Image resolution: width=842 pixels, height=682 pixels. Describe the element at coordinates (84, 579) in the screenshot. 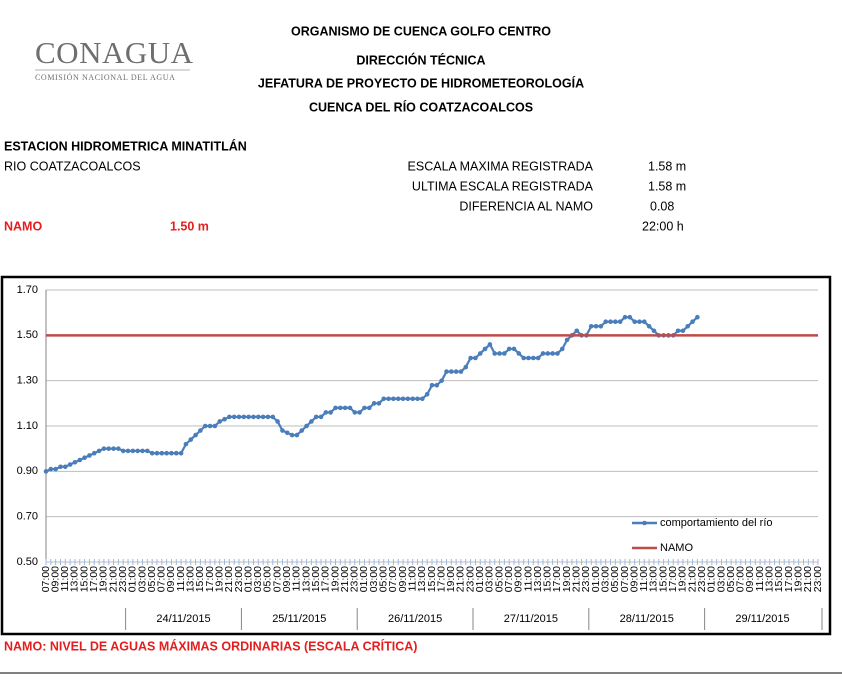

I see `x-tick-label: 15:00` at that location.